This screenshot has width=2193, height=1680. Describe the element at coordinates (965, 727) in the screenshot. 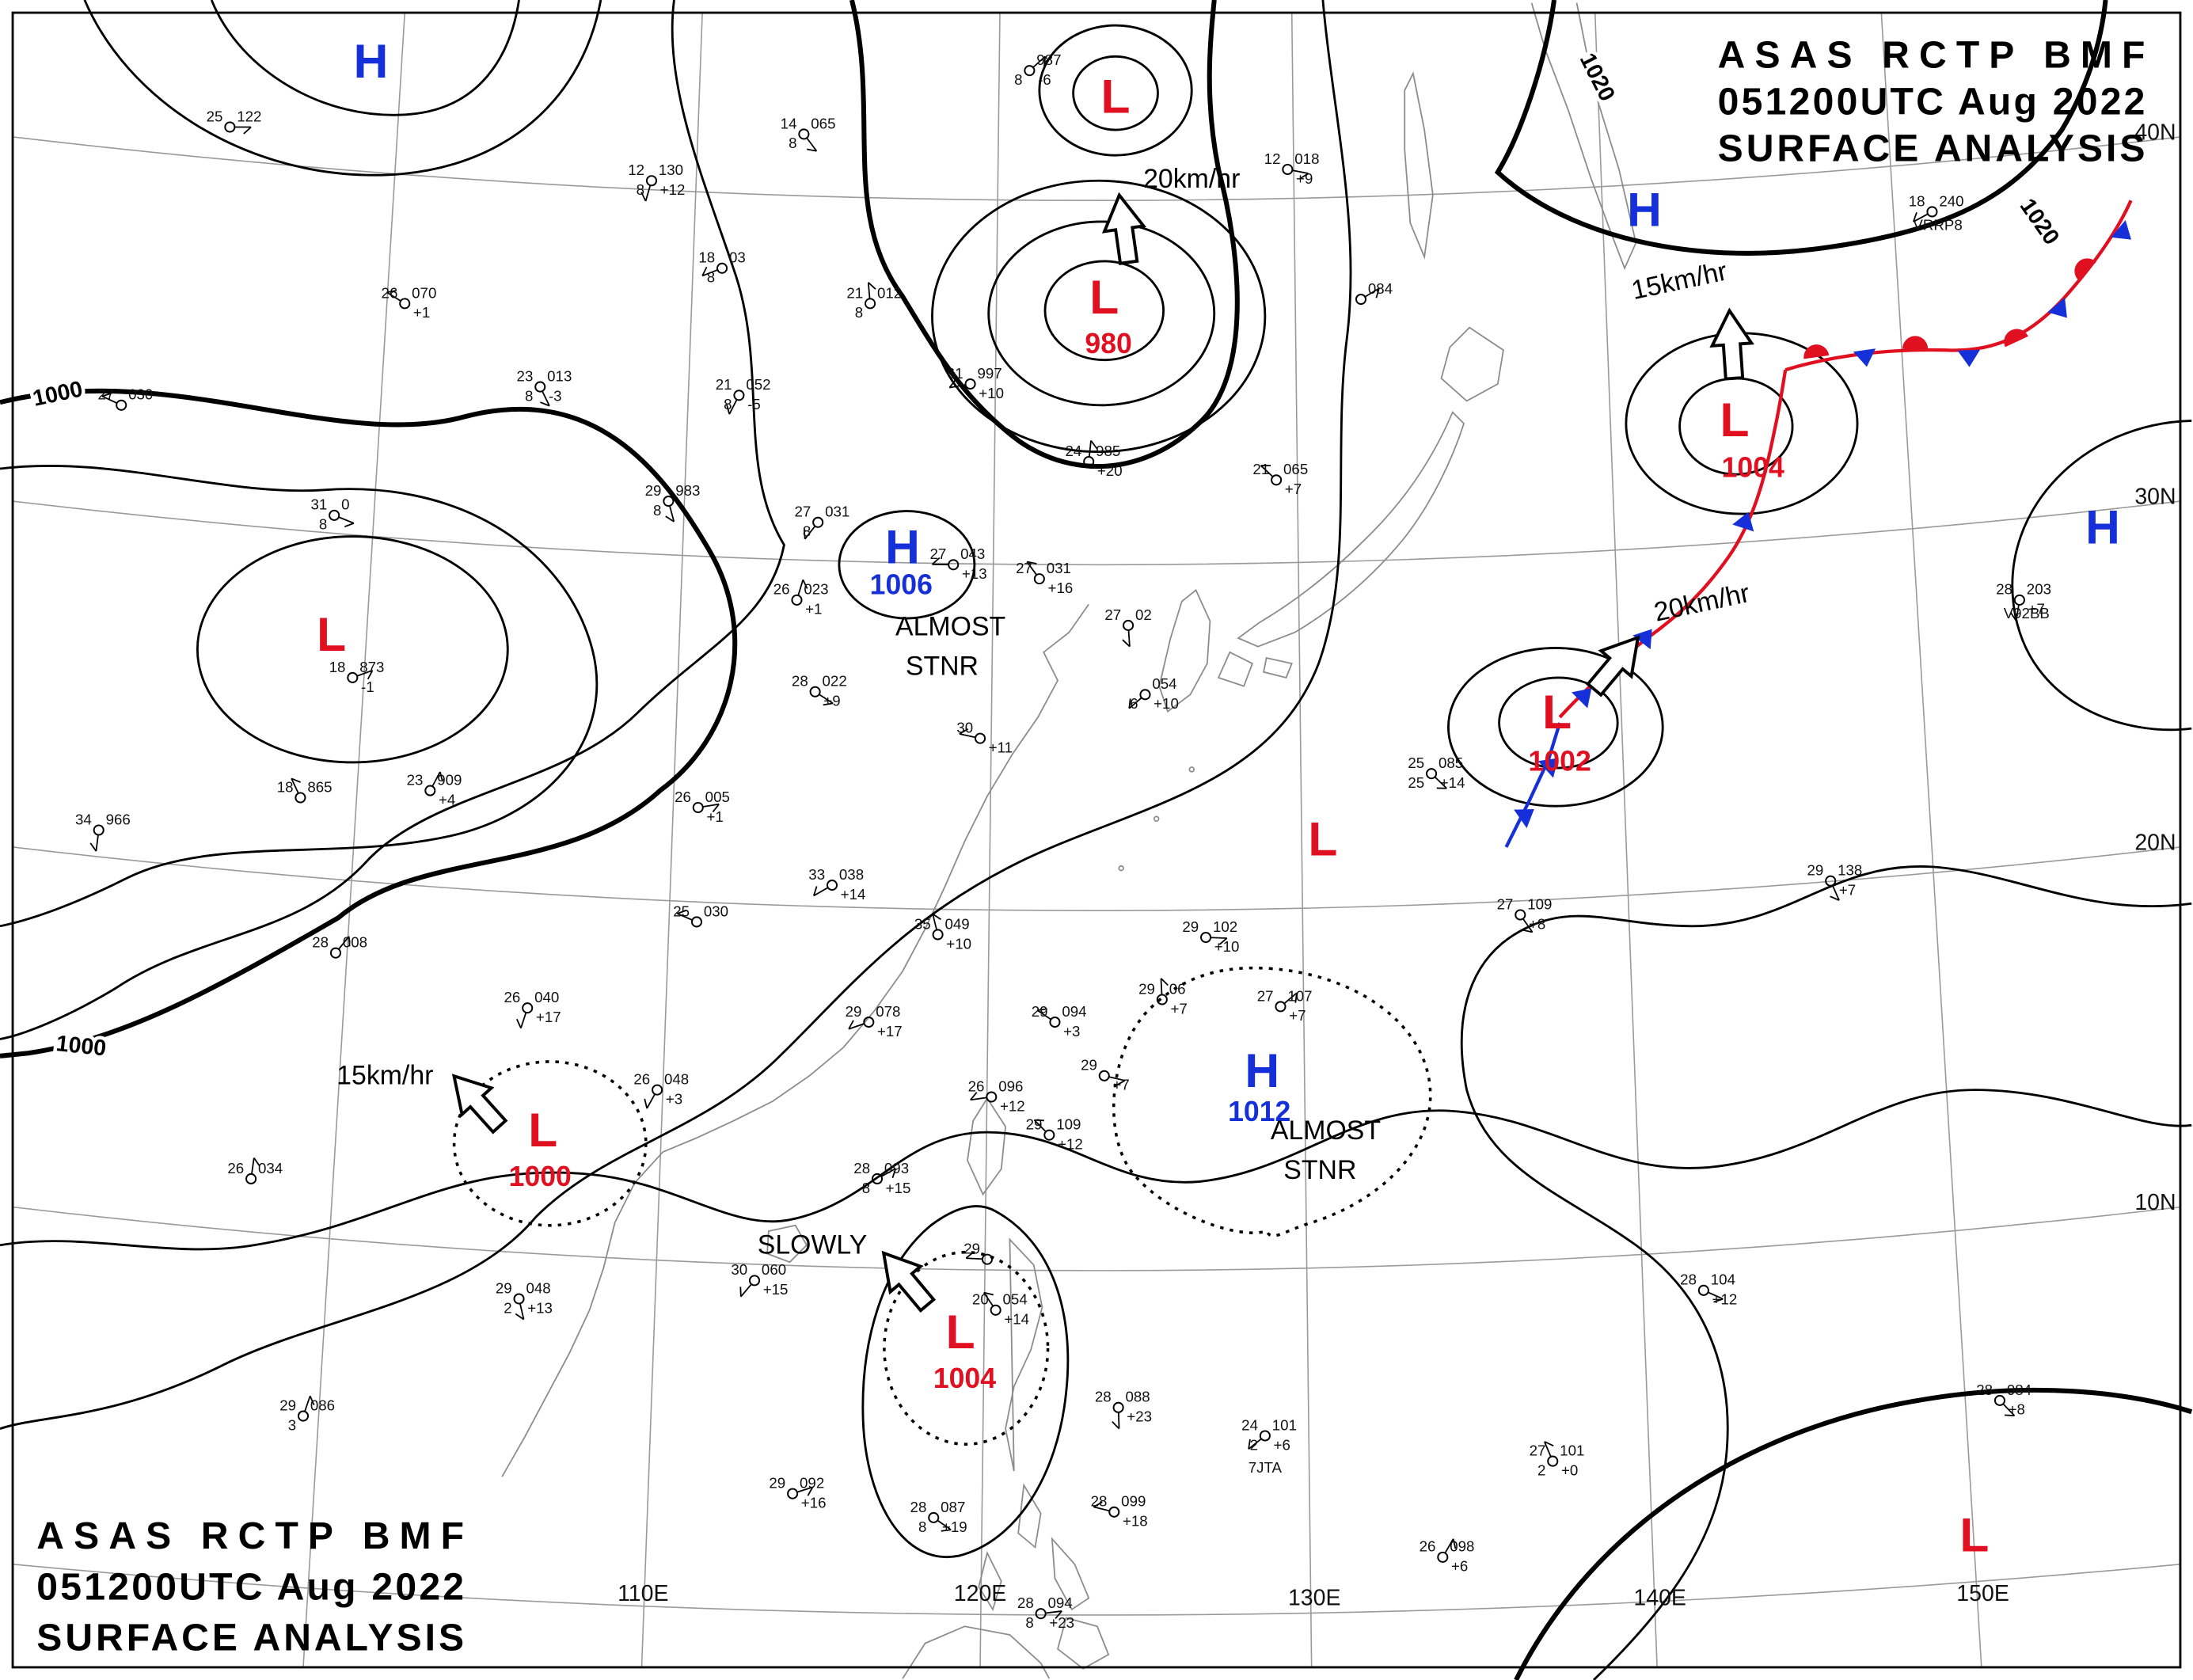

I see `station-temperature: 30` at that location.